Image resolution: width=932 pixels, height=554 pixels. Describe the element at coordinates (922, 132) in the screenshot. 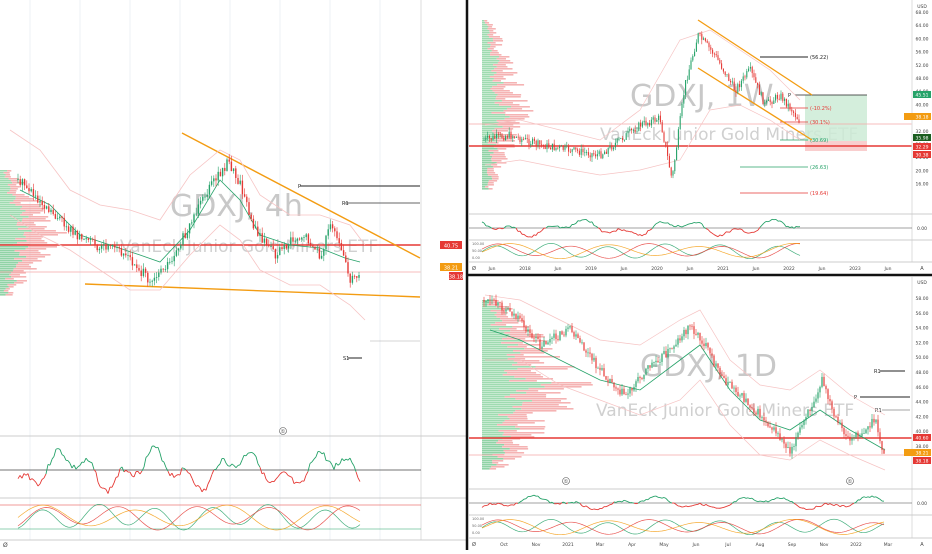

I see `tr-y-tick: 32.00` at that location.